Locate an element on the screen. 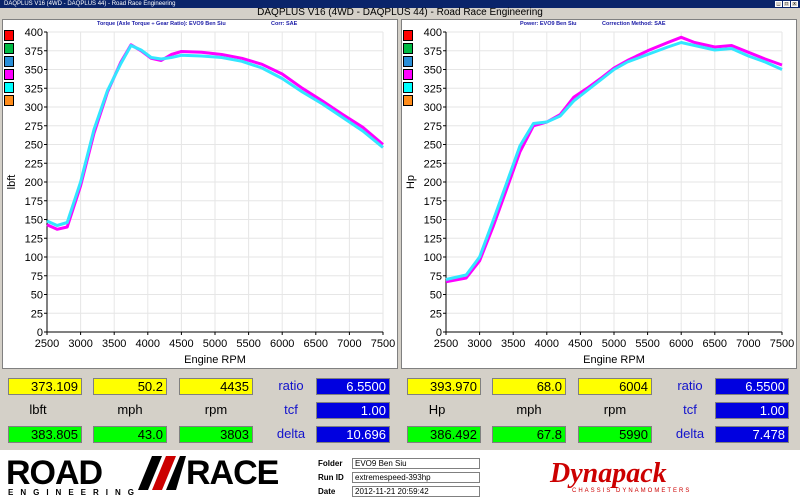 Image resolution: width=800 pixels, height=500 pixels. folder-label: Folder is located at coordinates (330, 463).